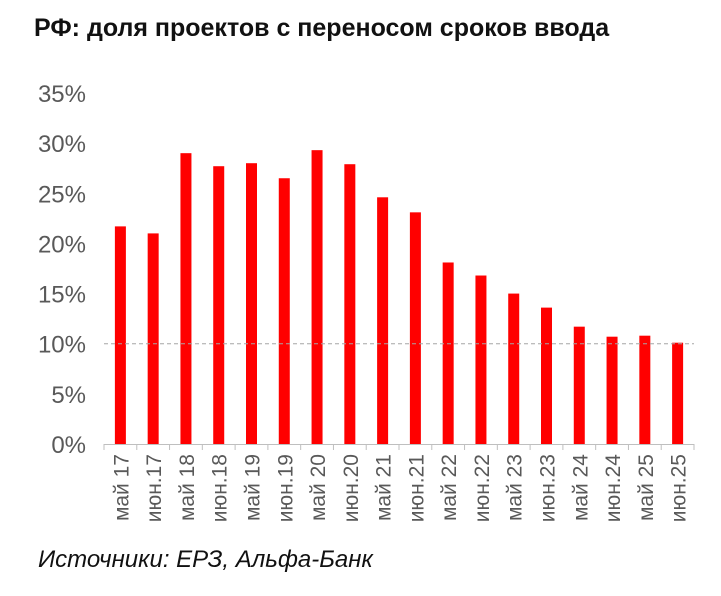 Image resolution: width=721 pixels, height=596 pixels. Describe the element at coordinates (351, 488) in the screenshot. I see `x-tick-label: июн.20` at that location.